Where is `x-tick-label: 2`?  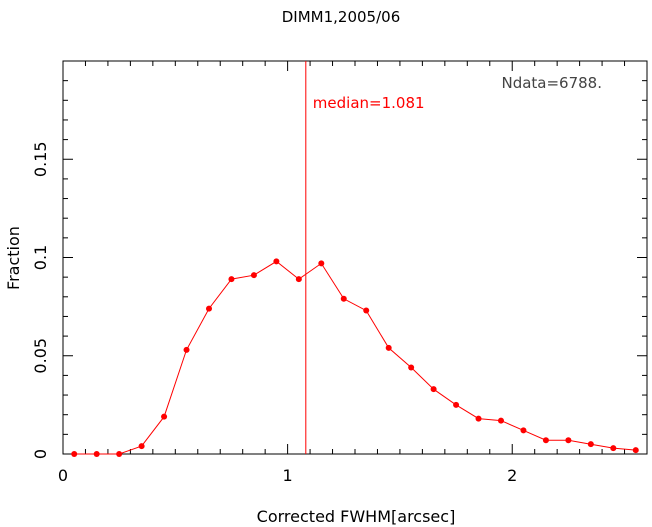 x-tick-label: 2 is located at coordinates (512, 475).